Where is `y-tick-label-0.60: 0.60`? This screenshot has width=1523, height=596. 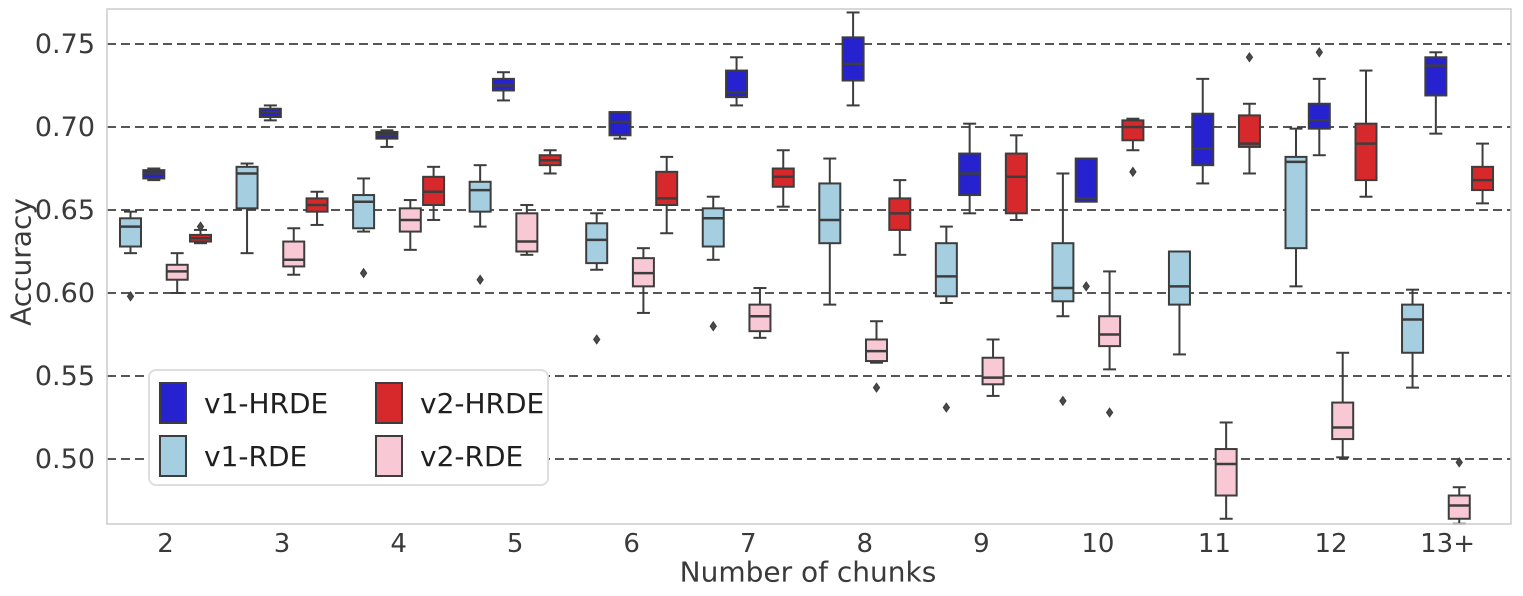 y-tick-label-0.60: 0.60 is located at coordinates (65, 293).